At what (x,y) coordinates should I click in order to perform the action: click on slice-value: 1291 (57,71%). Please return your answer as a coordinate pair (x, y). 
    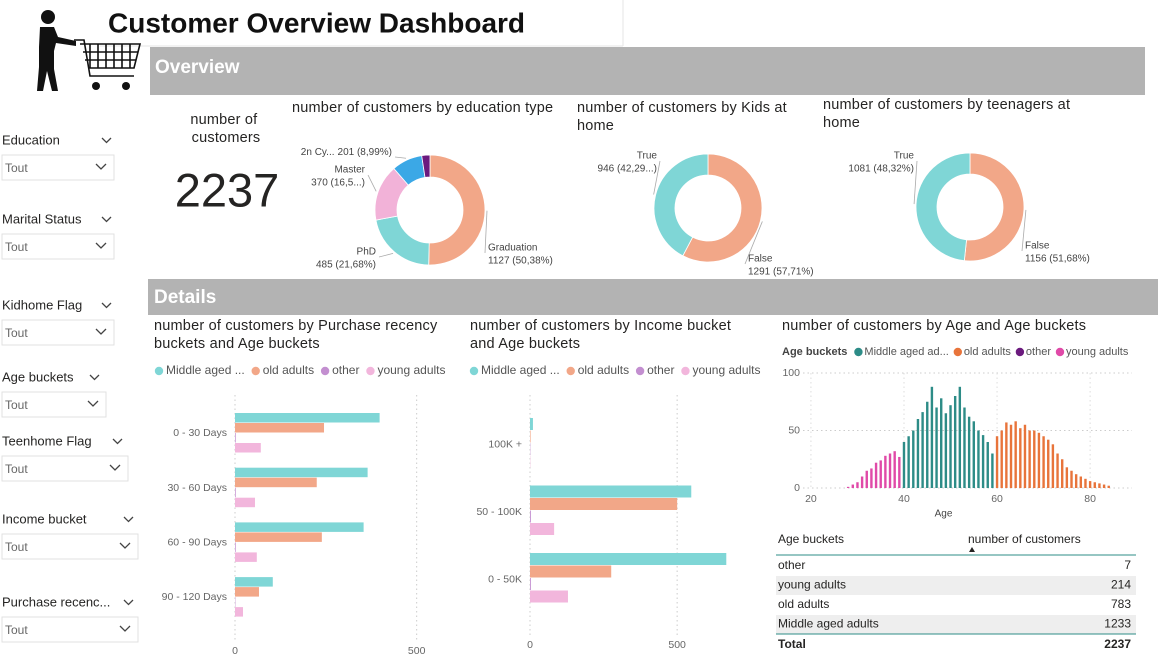
    Looking at the image, I should click on (781, 272).